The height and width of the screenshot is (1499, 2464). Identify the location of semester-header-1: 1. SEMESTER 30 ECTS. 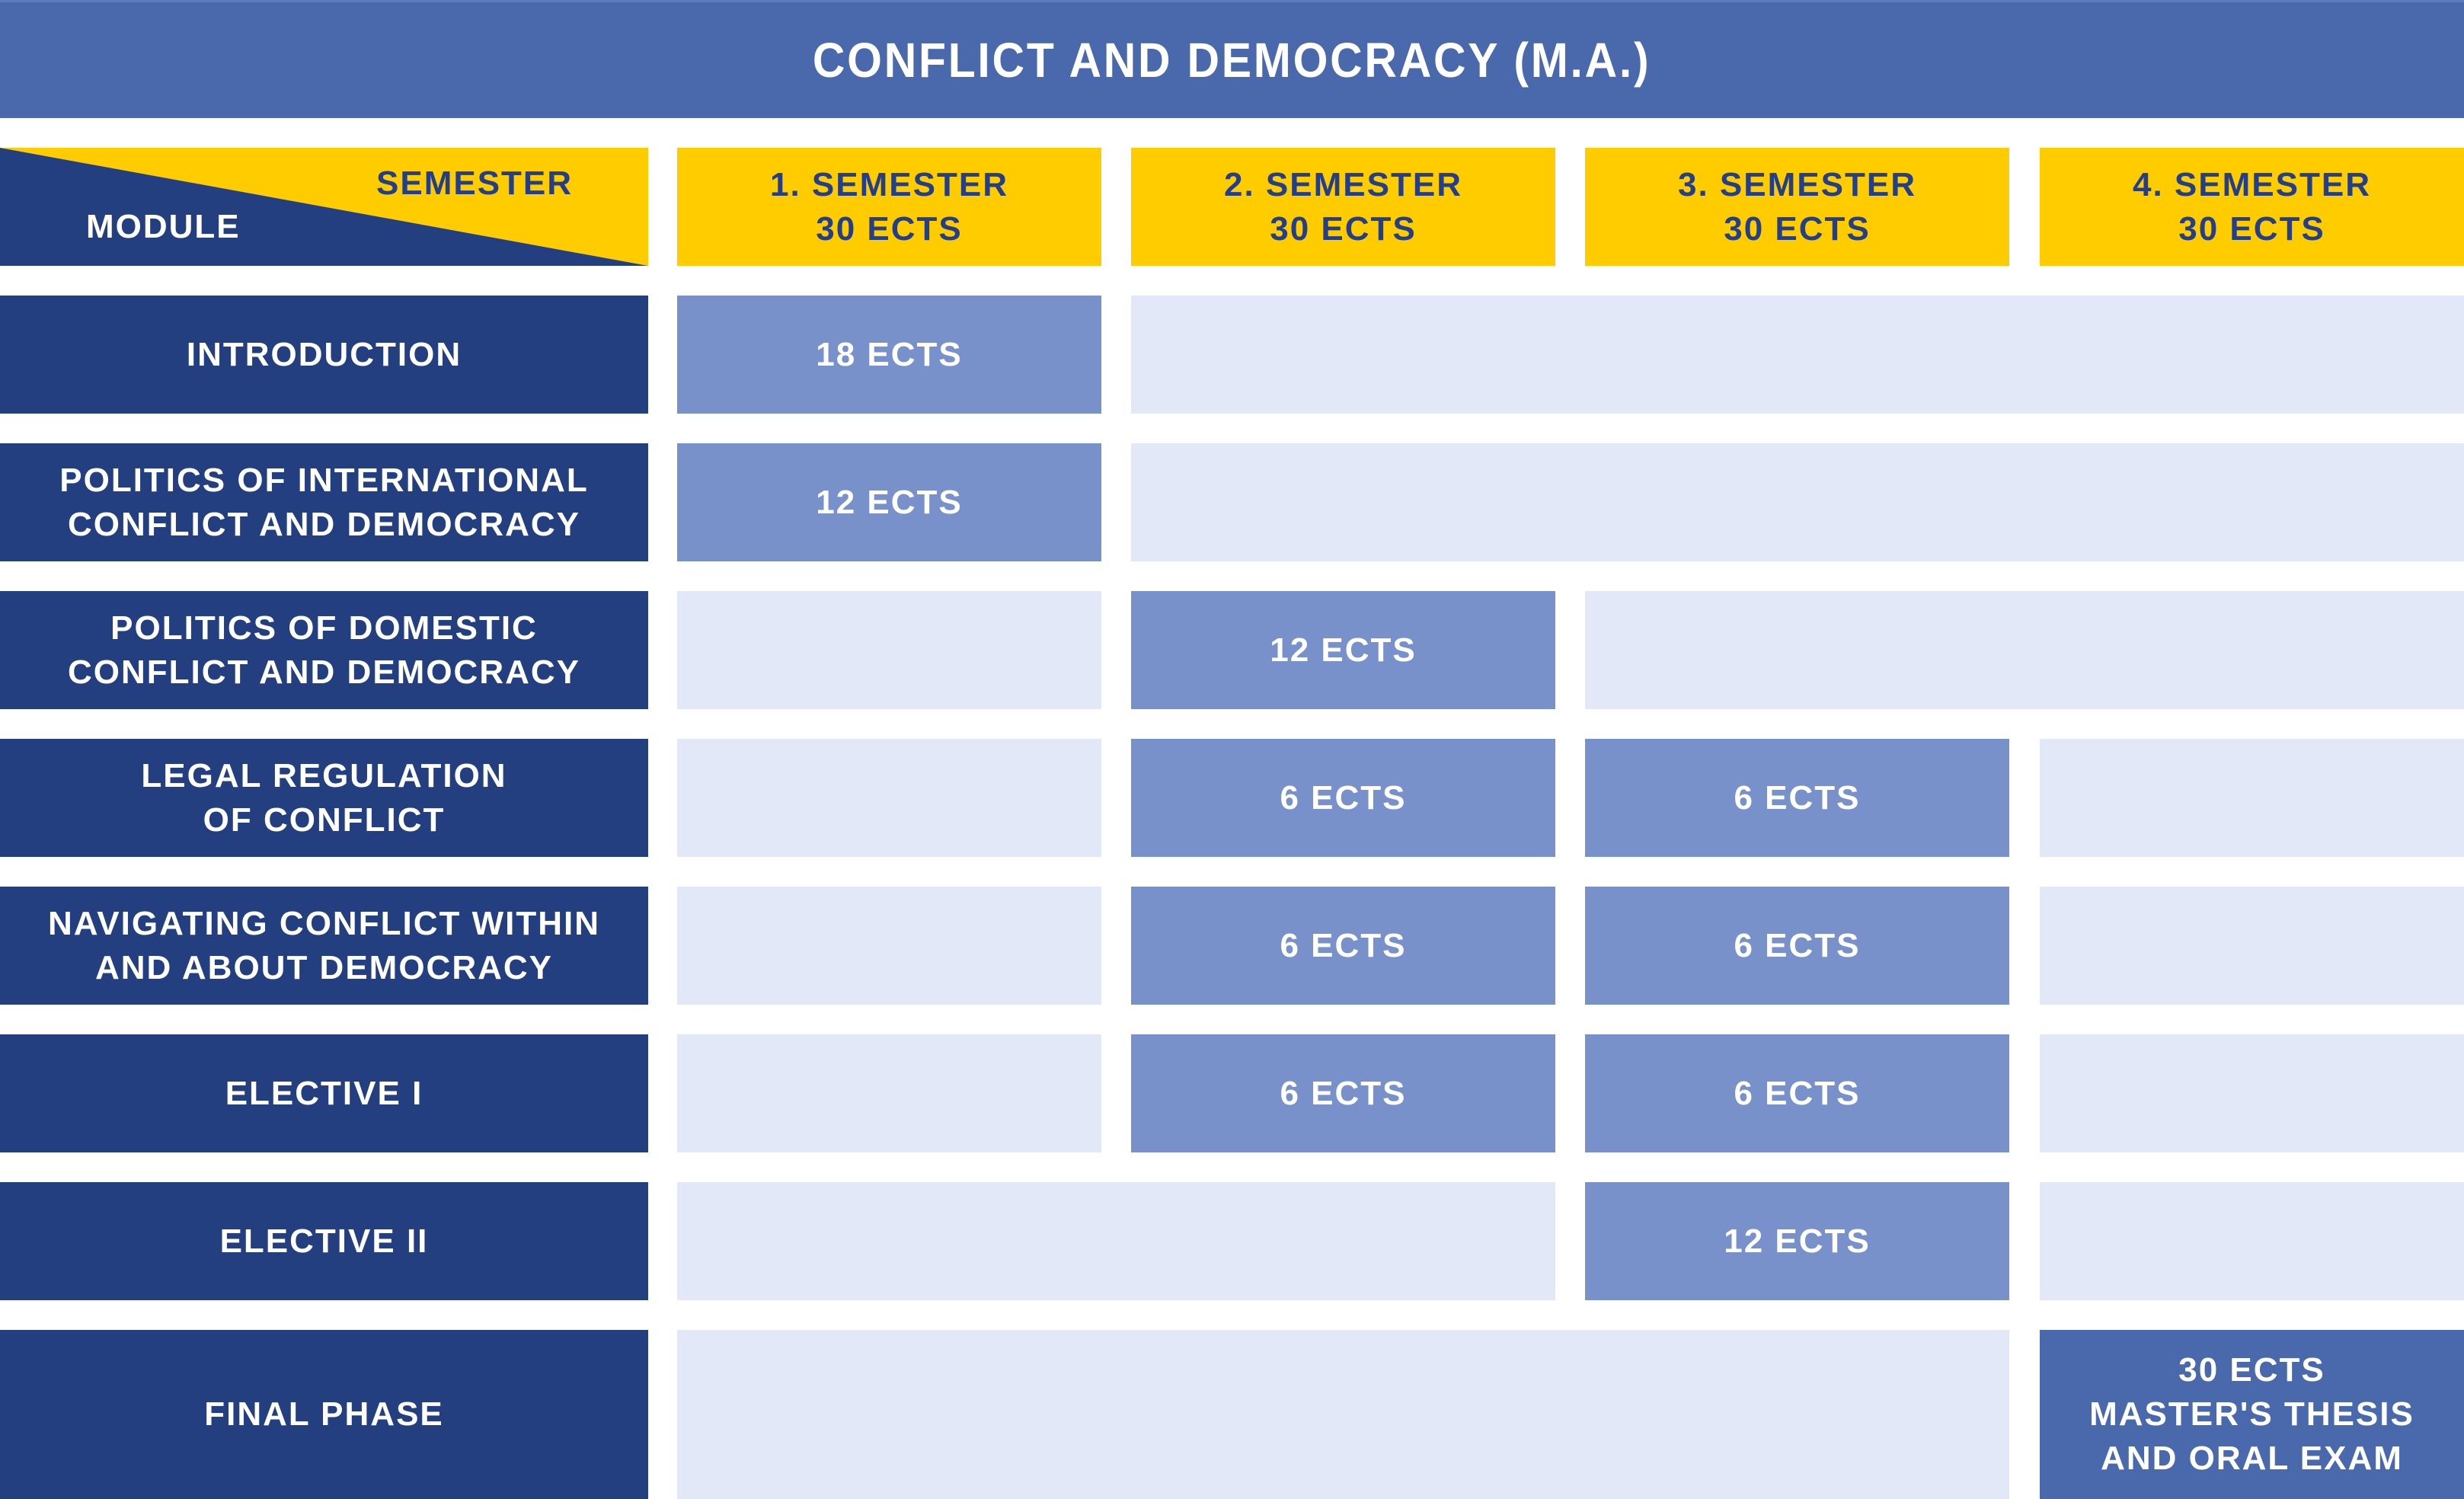
(889, 207).